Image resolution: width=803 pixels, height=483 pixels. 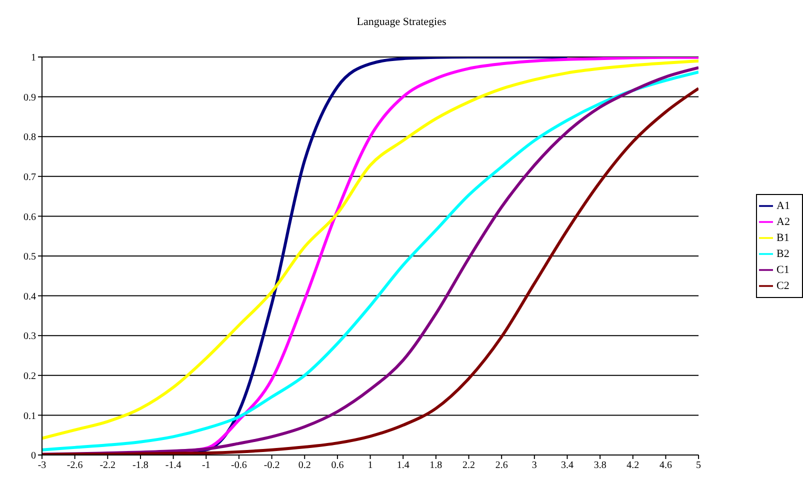 What do you see at coordinates (30, 336) in the screenshot?
I see `y-tick-label: 0.3` at bounding box center [30, 336].